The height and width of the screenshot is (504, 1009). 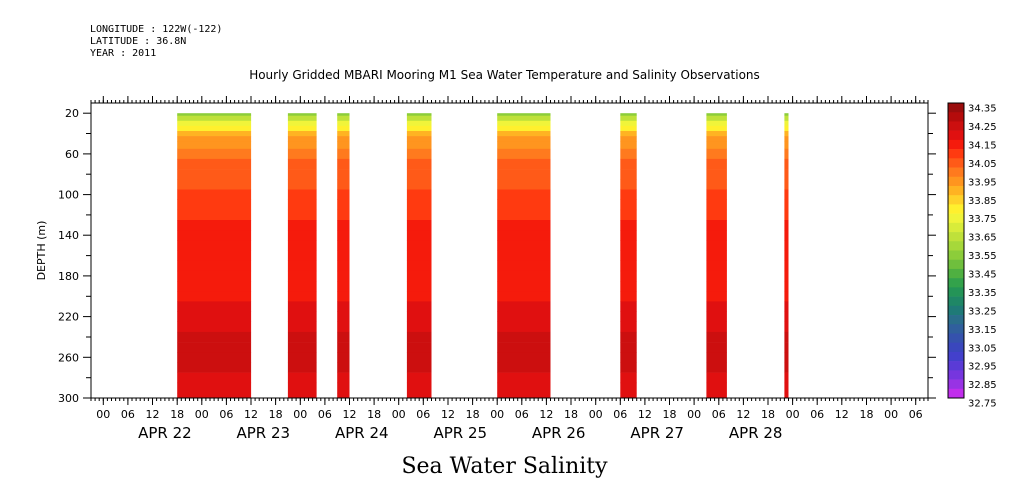 I want to click on colorbar-label: 32.75, so click(x=982, y=404).